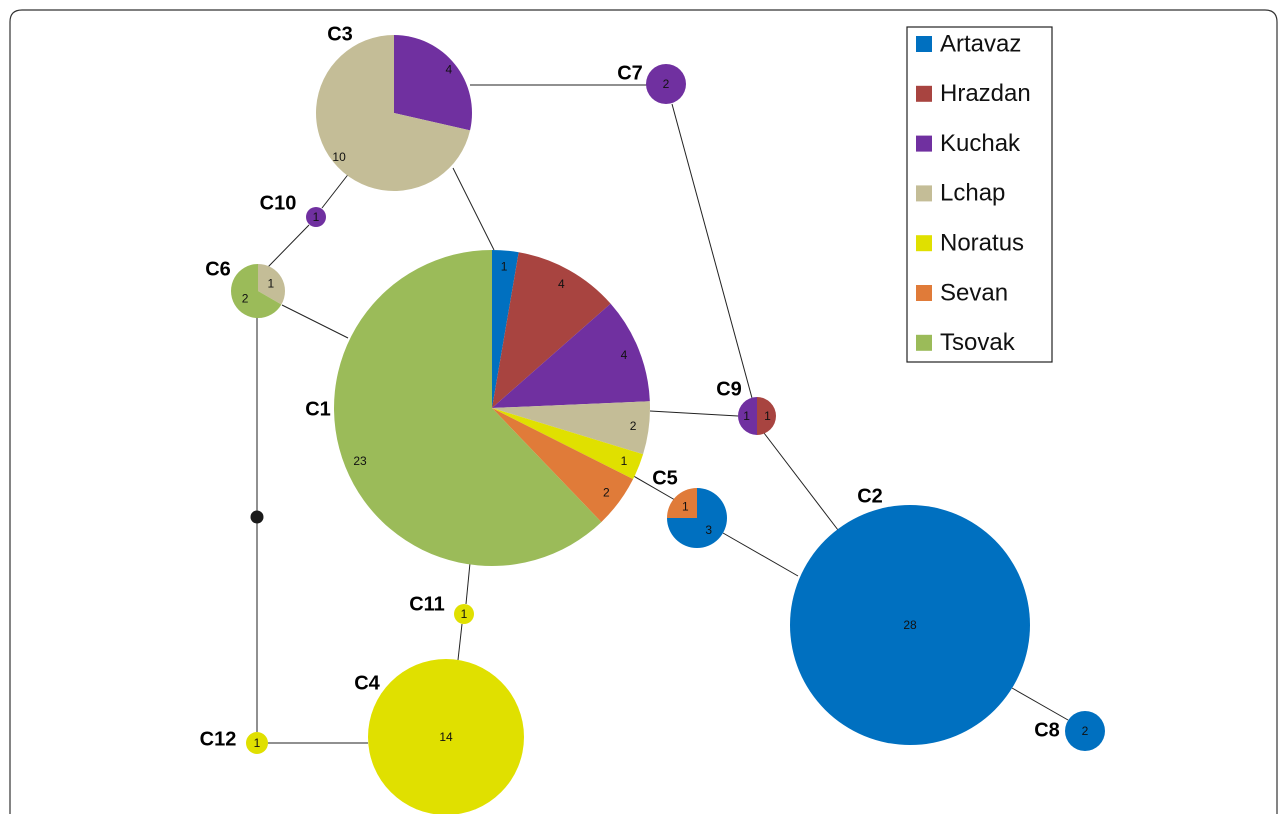 This screenshot has height=819, width=1287. I want to click on node-label: C6, so click(218, 269).